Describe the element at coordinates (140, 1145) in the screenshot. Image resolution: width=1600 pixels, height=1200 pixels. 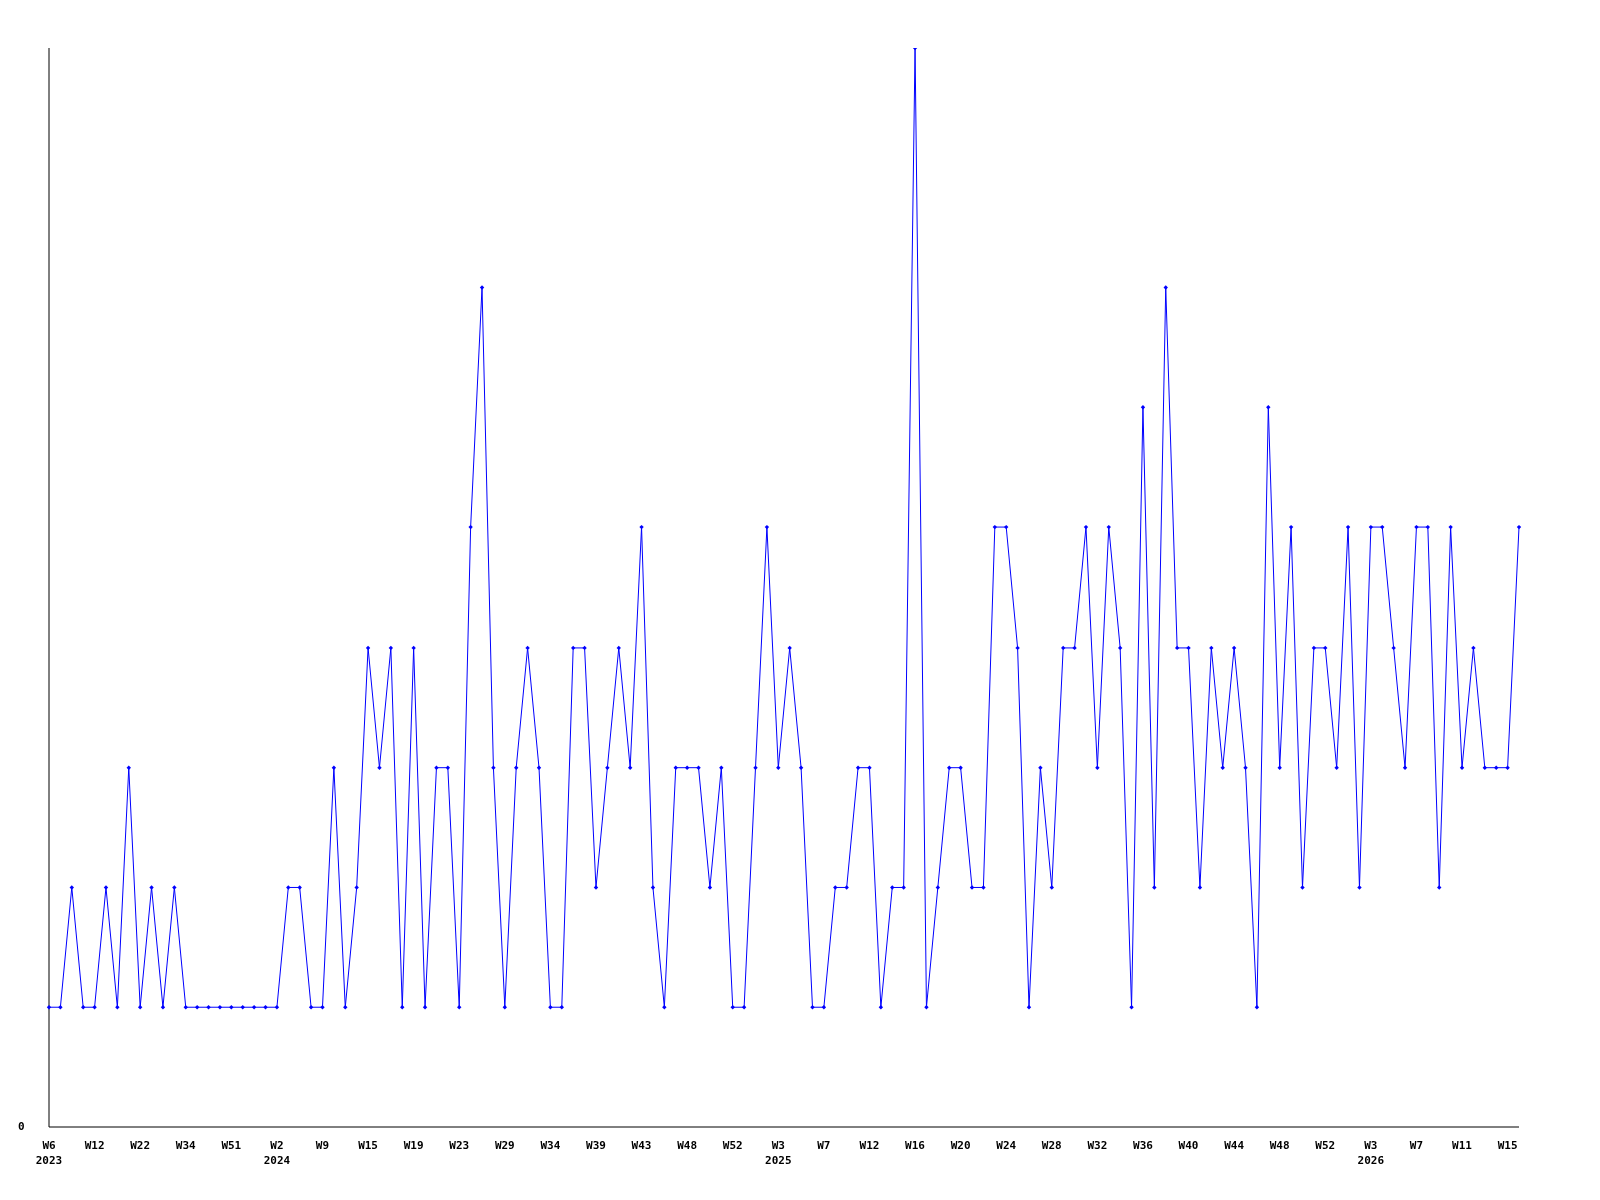
I see `x-tick-label: W22` at that location.